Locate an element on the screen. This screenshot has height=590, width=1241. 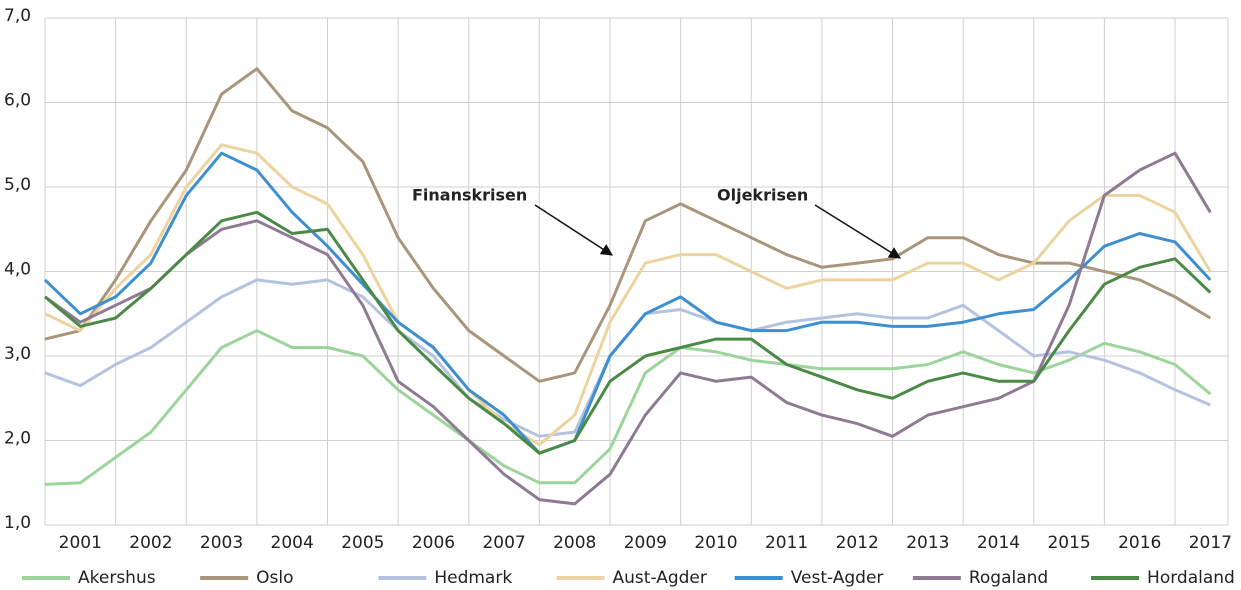
y-tick-label: 1,0 is located at coordinates (17, 523).